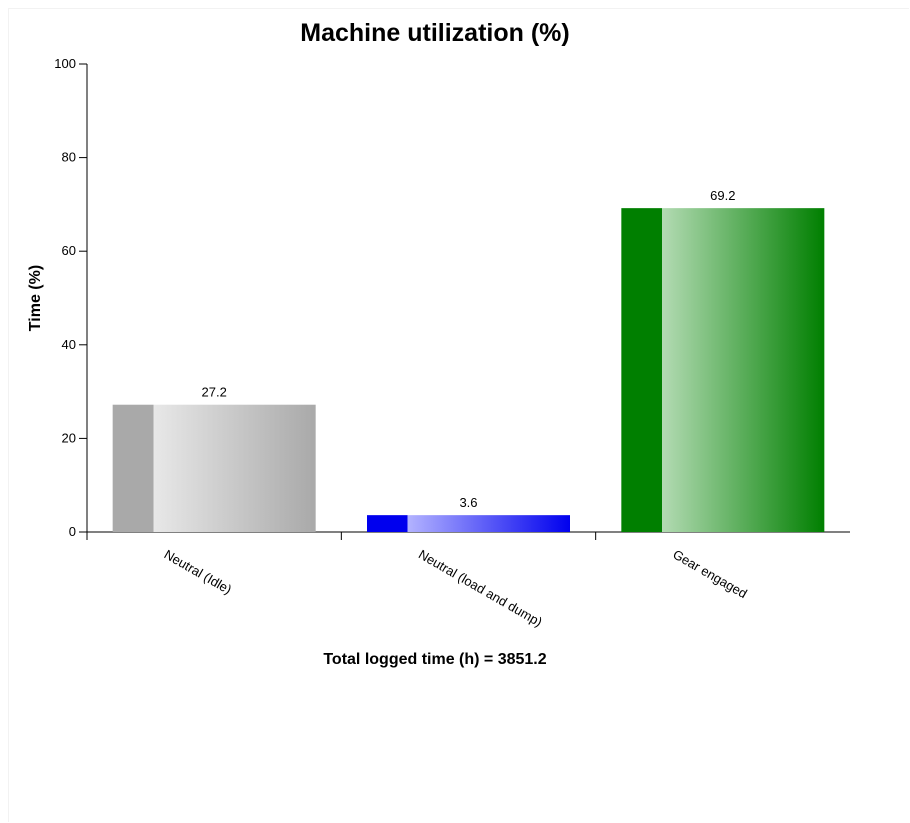 This screenshot has height=823, width=910. Describe the element at coordinates (434, 659) in the screenshot. I see `x-axis-title: Total logged time (h) = 3851.2` at that location.